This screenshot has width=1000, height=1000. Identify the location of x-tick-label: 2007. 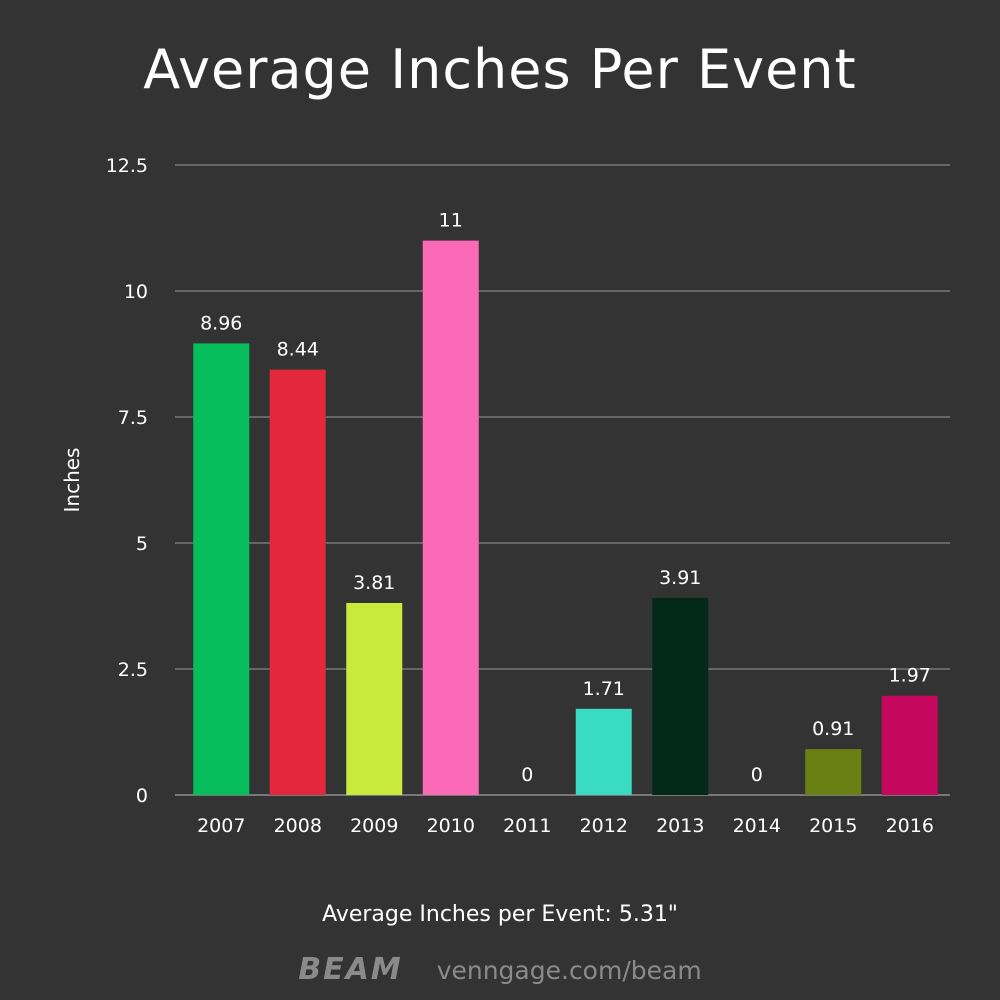
(221, 826).